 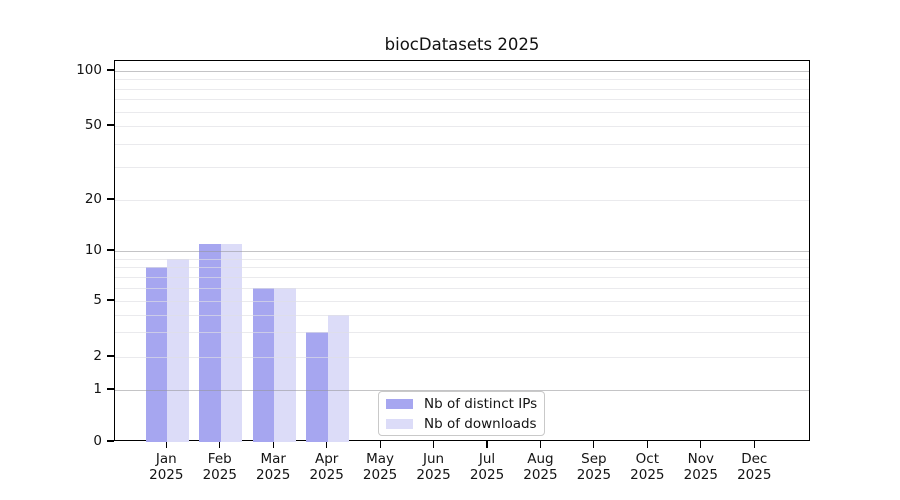 What do you see at coordinates (93, 250) in the screenshot?
I see `y-tick-label-10: 10` at bounding box center [93, 250].